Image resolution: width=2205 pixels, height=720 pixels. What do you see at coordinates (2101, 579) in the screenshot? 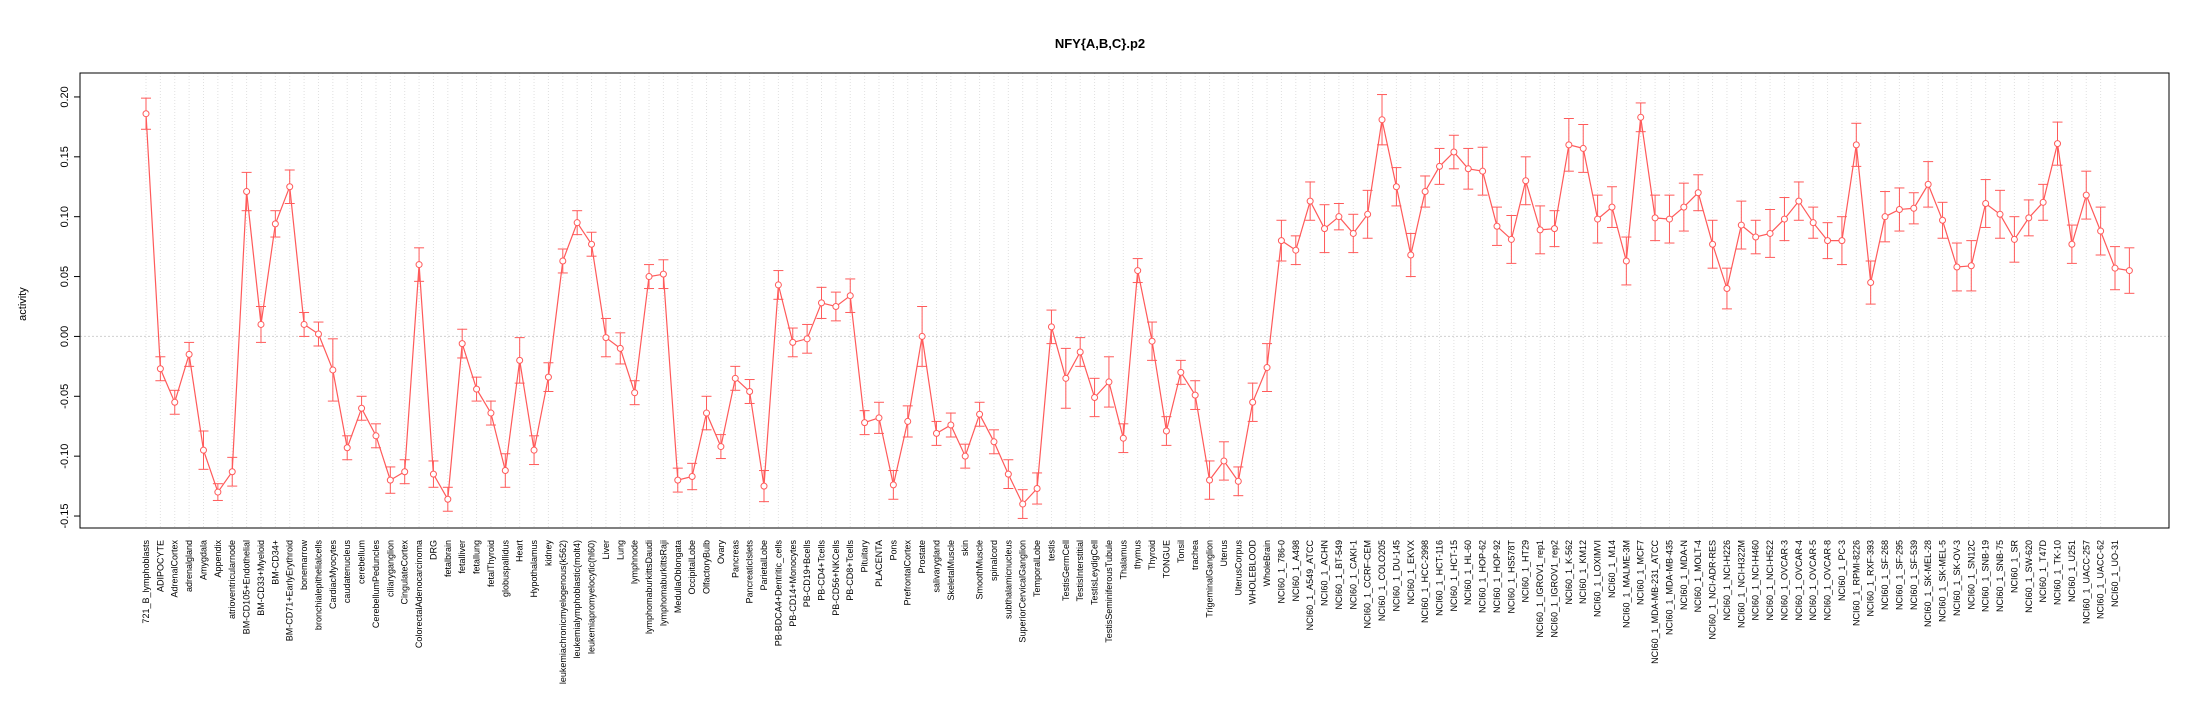
I see `x-tick-label: NCI60_1_UACC-62` at bounding box center [2101, 579].